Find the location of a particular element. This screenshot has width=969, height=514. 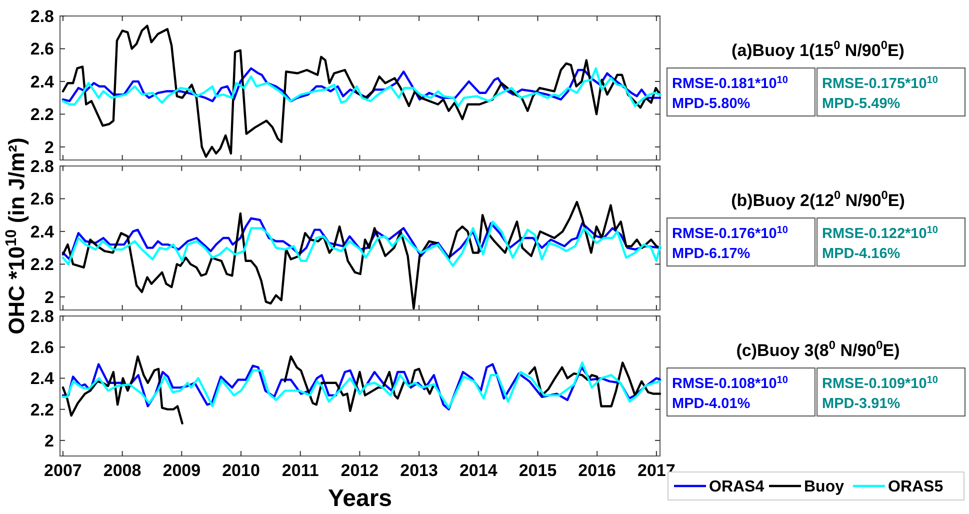

x-axis-title: Years is located at coordinates (360, 498).